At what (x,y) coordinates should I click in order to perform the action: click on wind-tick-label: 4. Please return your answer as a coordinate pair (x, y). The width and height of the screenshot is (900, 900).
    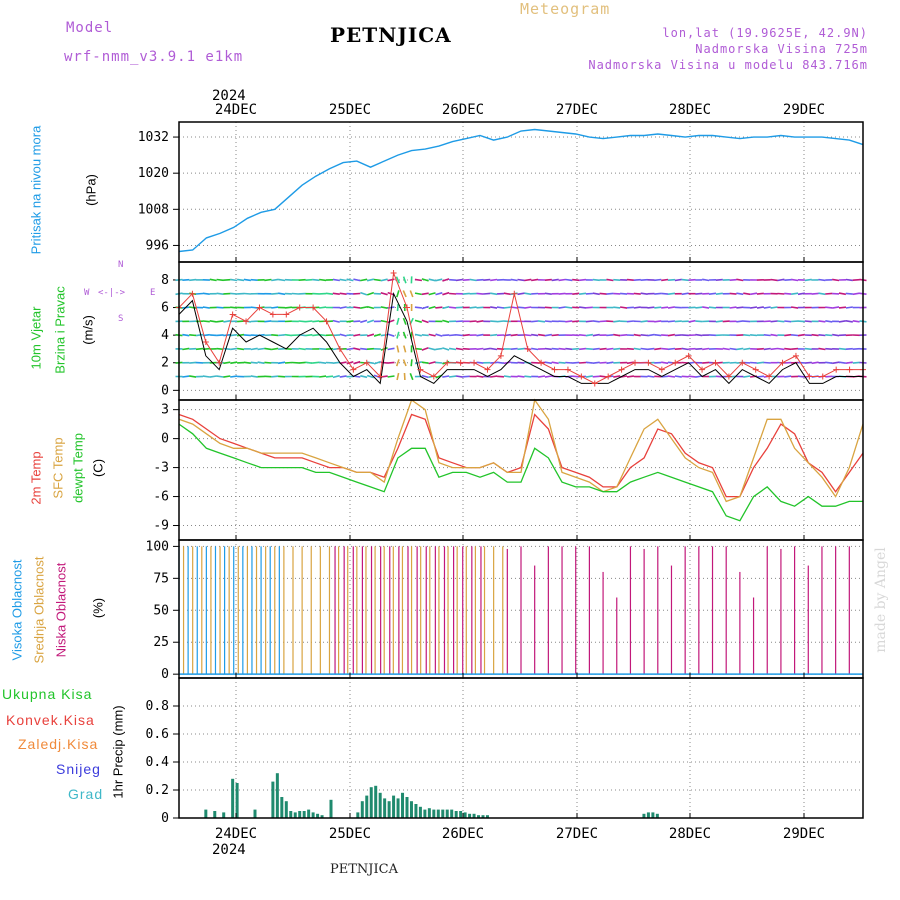
    Looking at the image, I should click on (165, 335).